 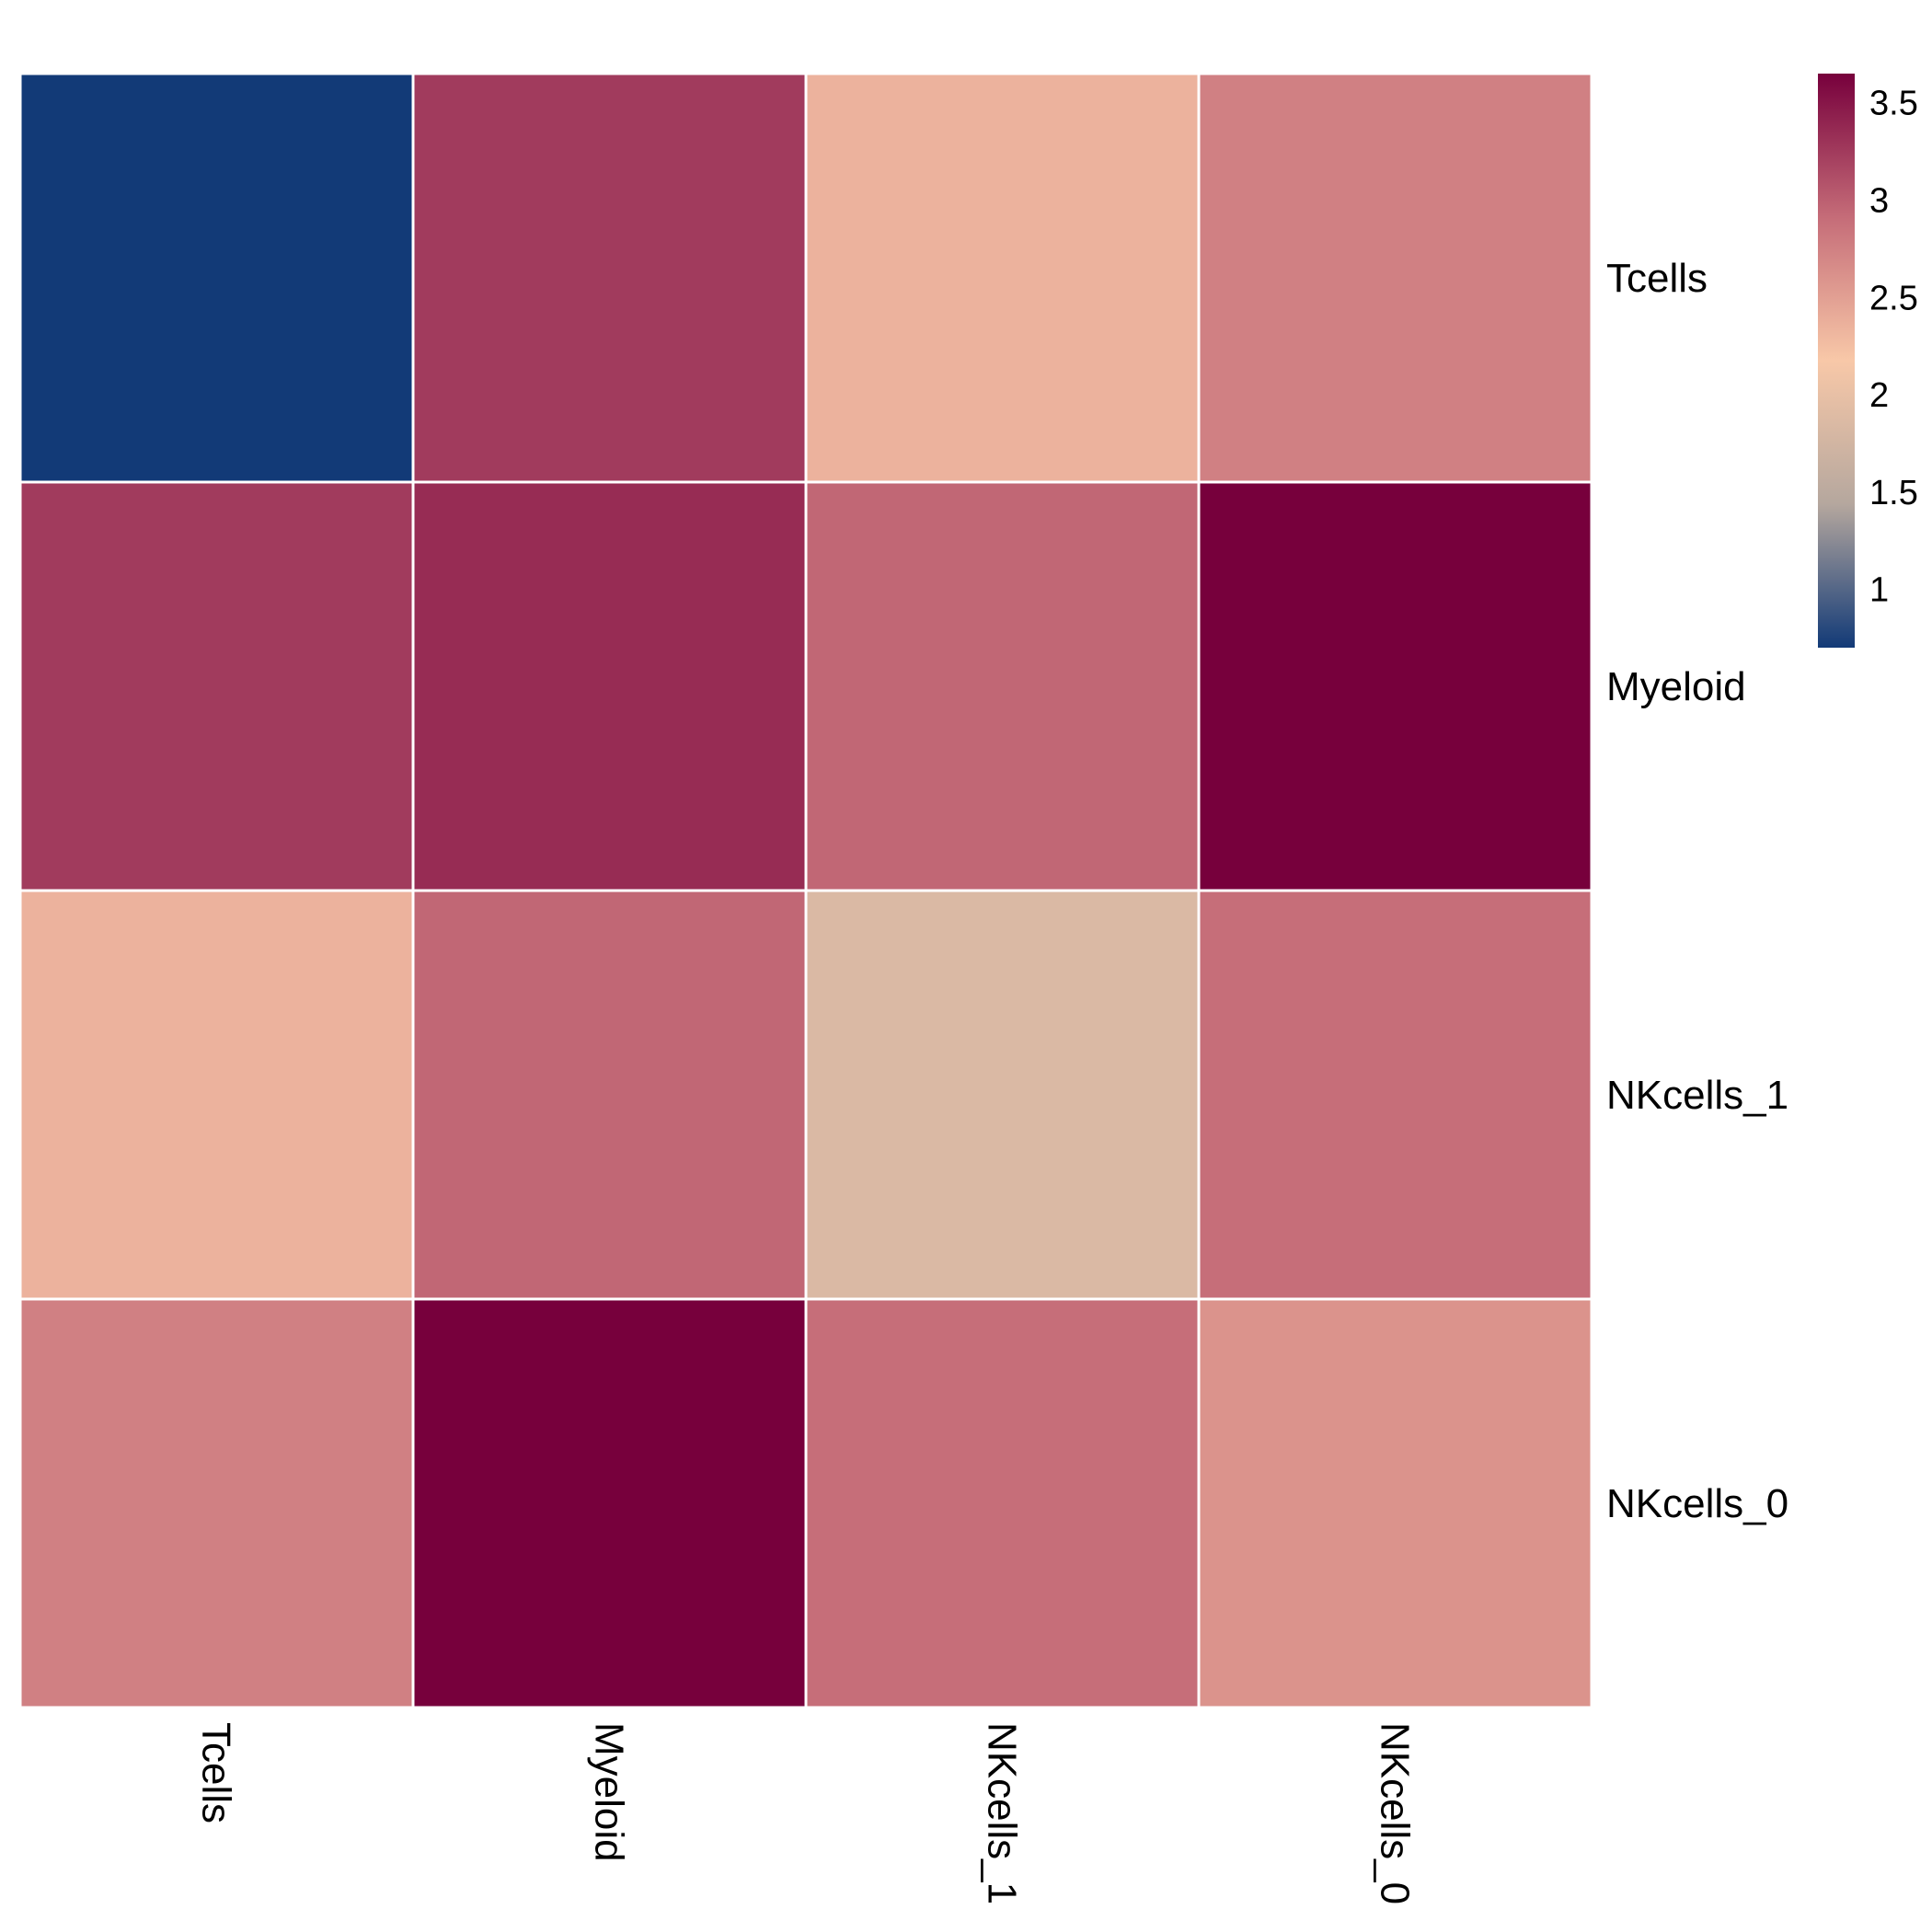 I want to click on cell-nkcells-0-tcells, so click(x=216, y=1503).